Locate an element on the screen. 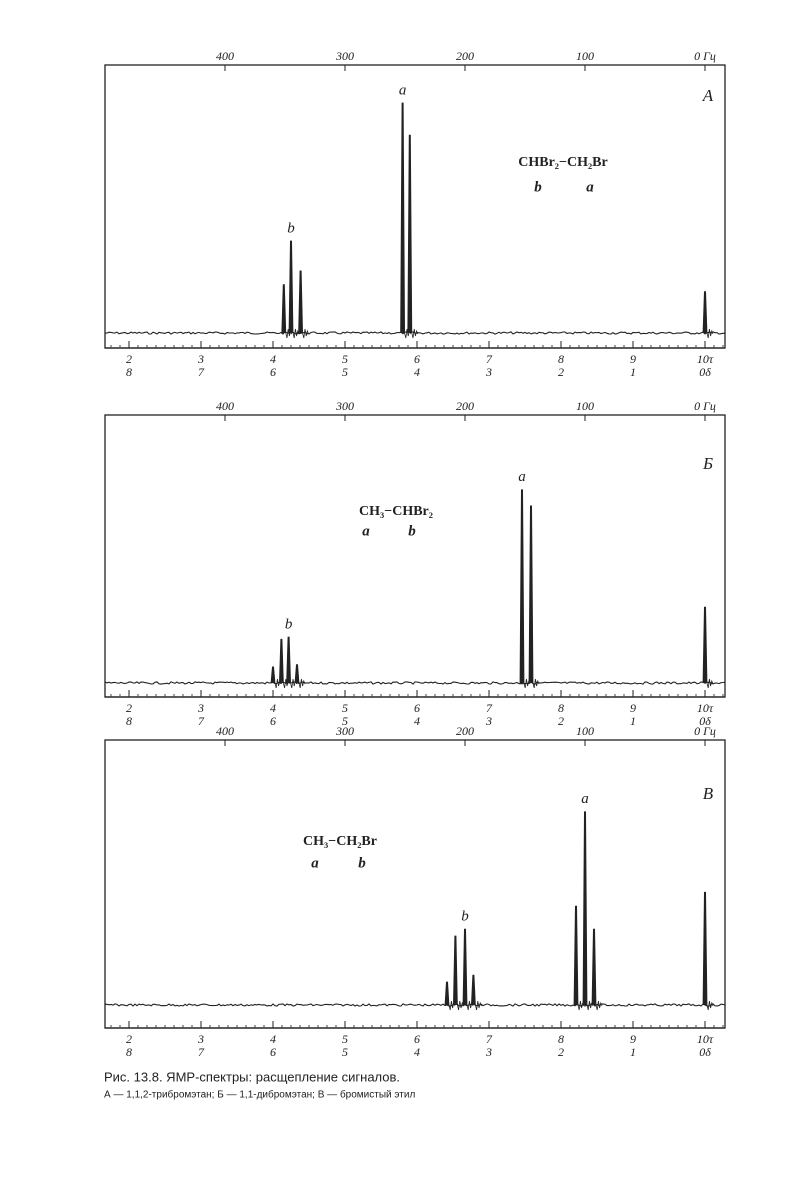  formula: CH₃−CHBr₂ is located at coordinates (396, 511).